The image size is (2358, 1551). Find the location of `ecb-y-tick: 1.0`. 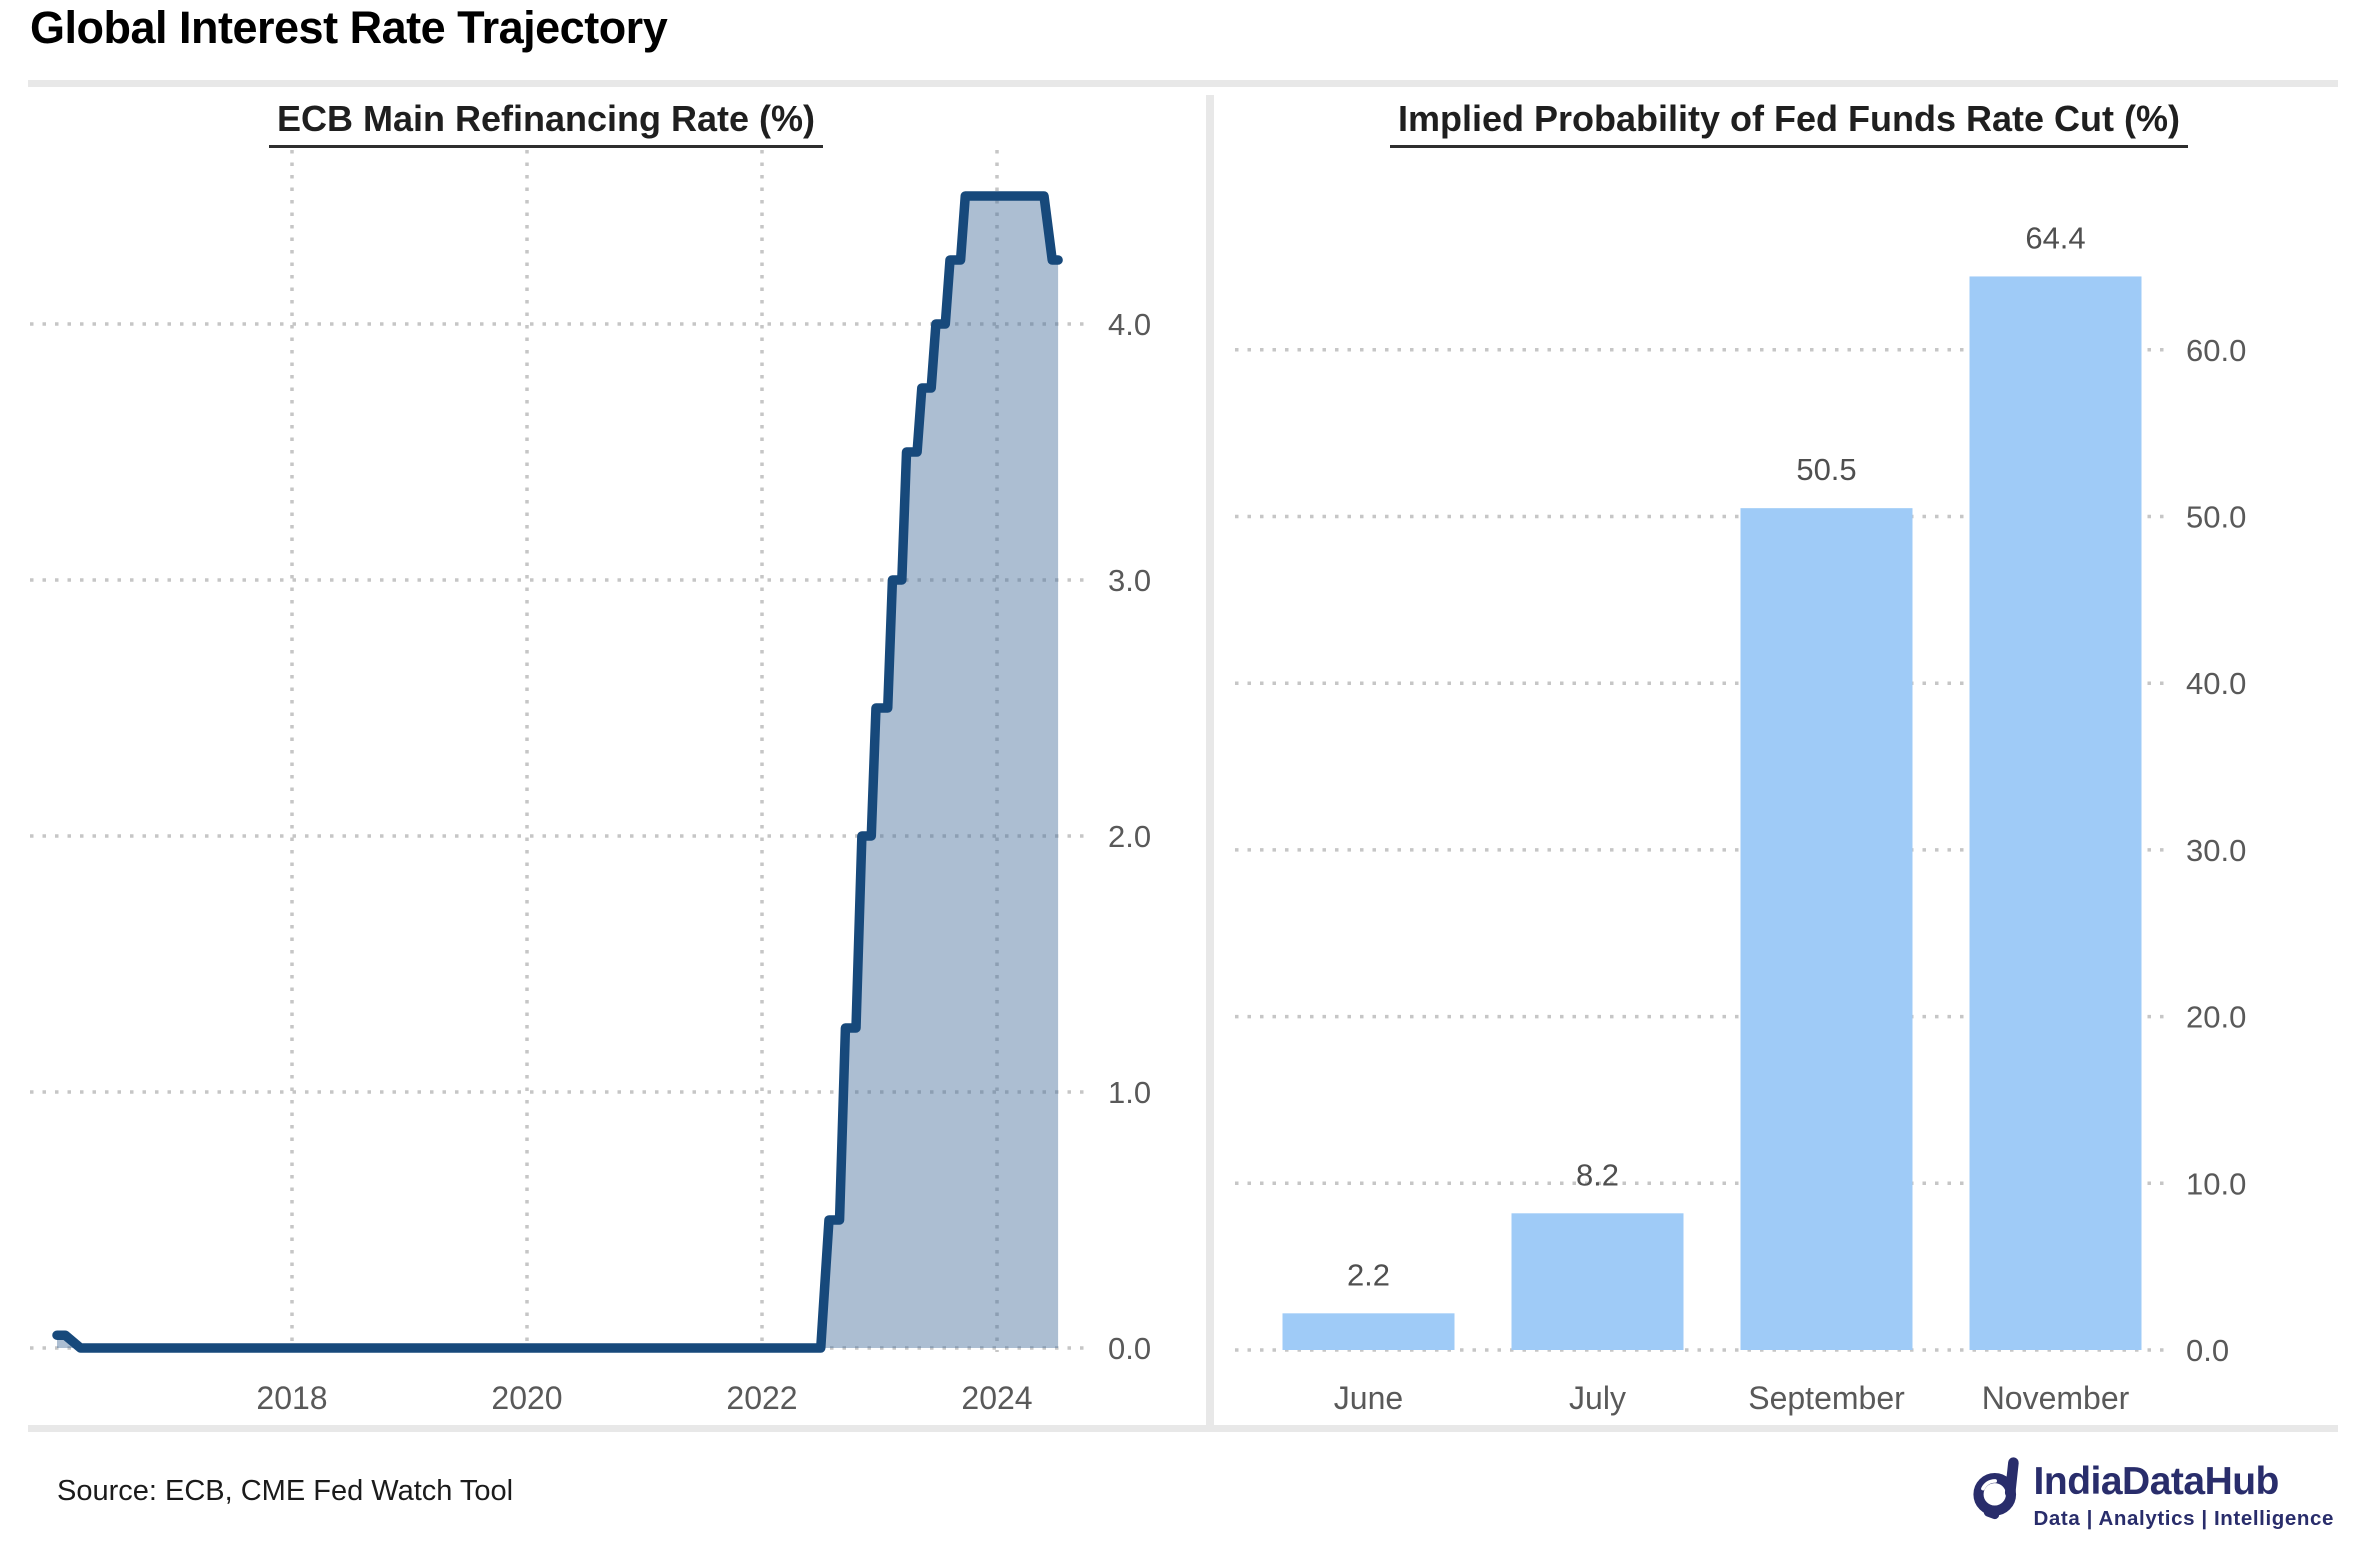

ecb-y-tick: 1.0 is located at coordinates (1129, 1092).